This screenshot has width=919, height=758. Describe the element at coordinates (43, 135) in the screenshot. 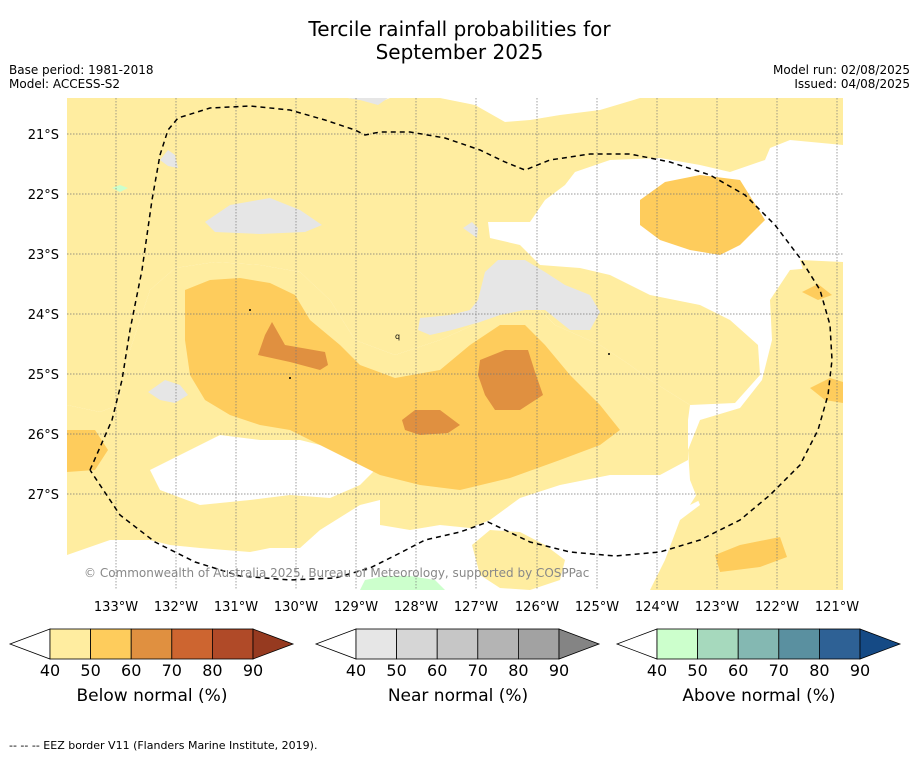

I see `latitude-label: 21°S` at that location.